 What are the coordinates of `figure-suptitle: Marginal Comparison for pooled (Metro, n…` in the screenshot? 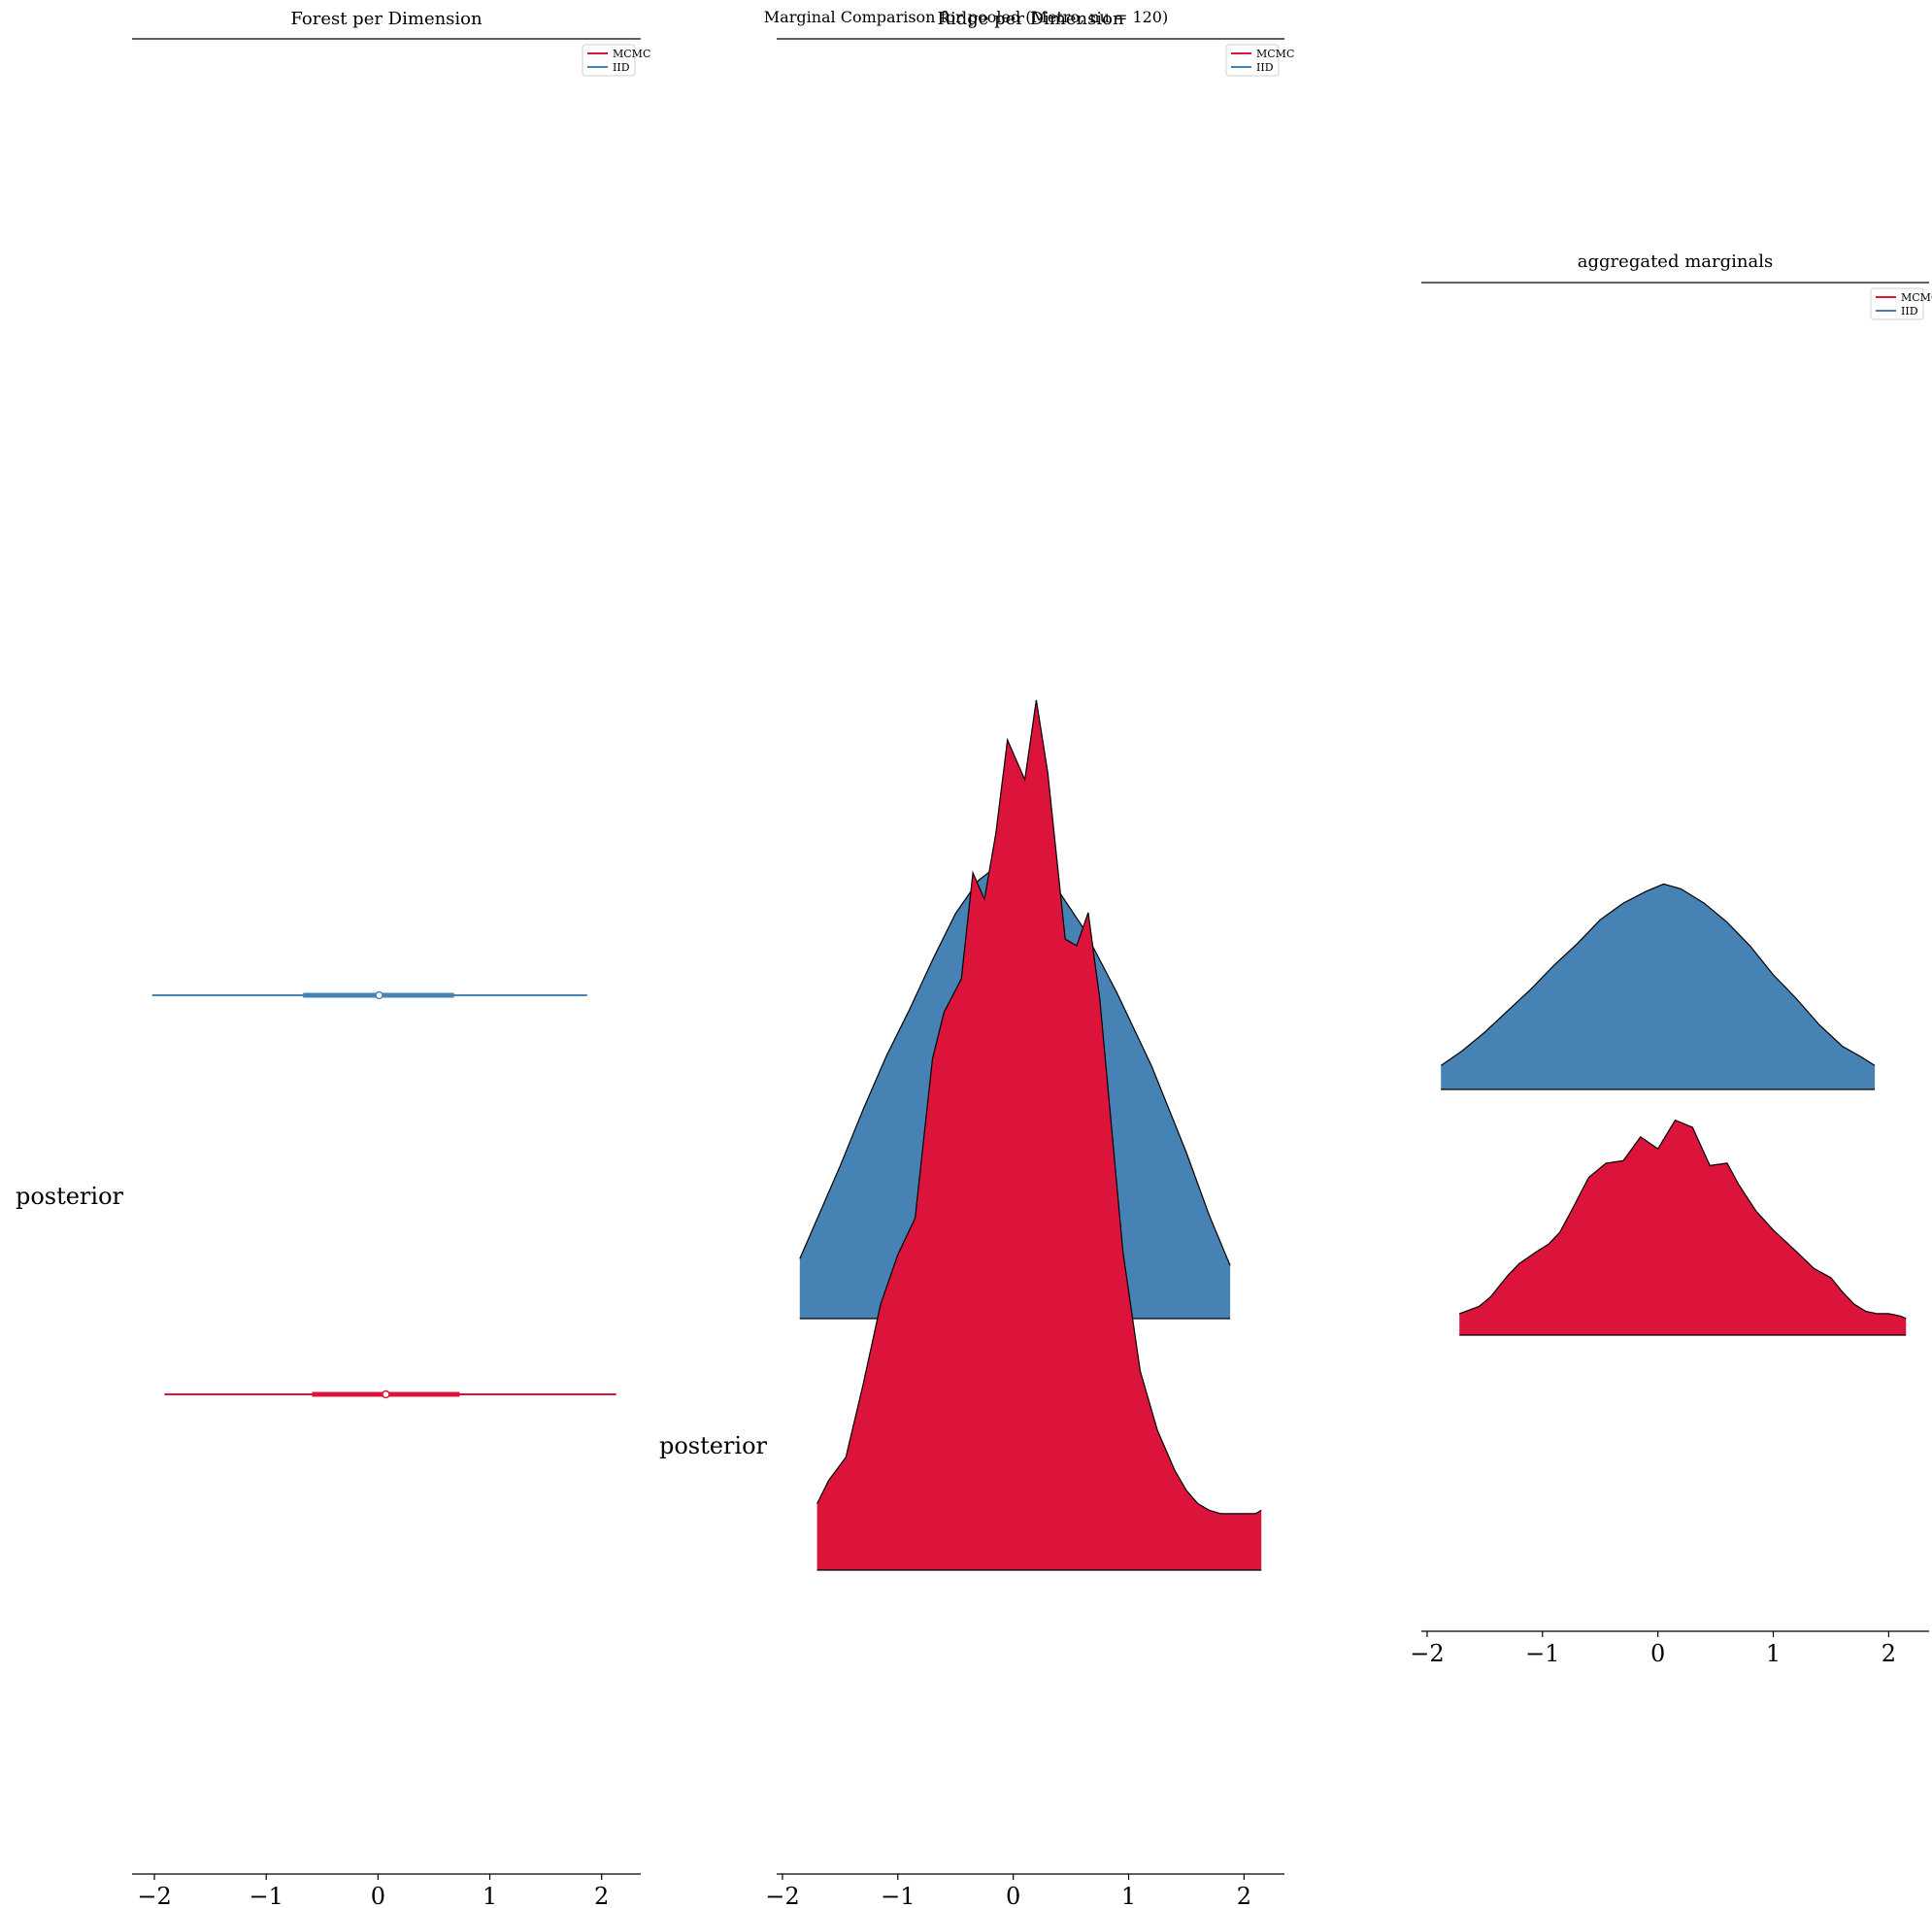 It's located at (966, 17).